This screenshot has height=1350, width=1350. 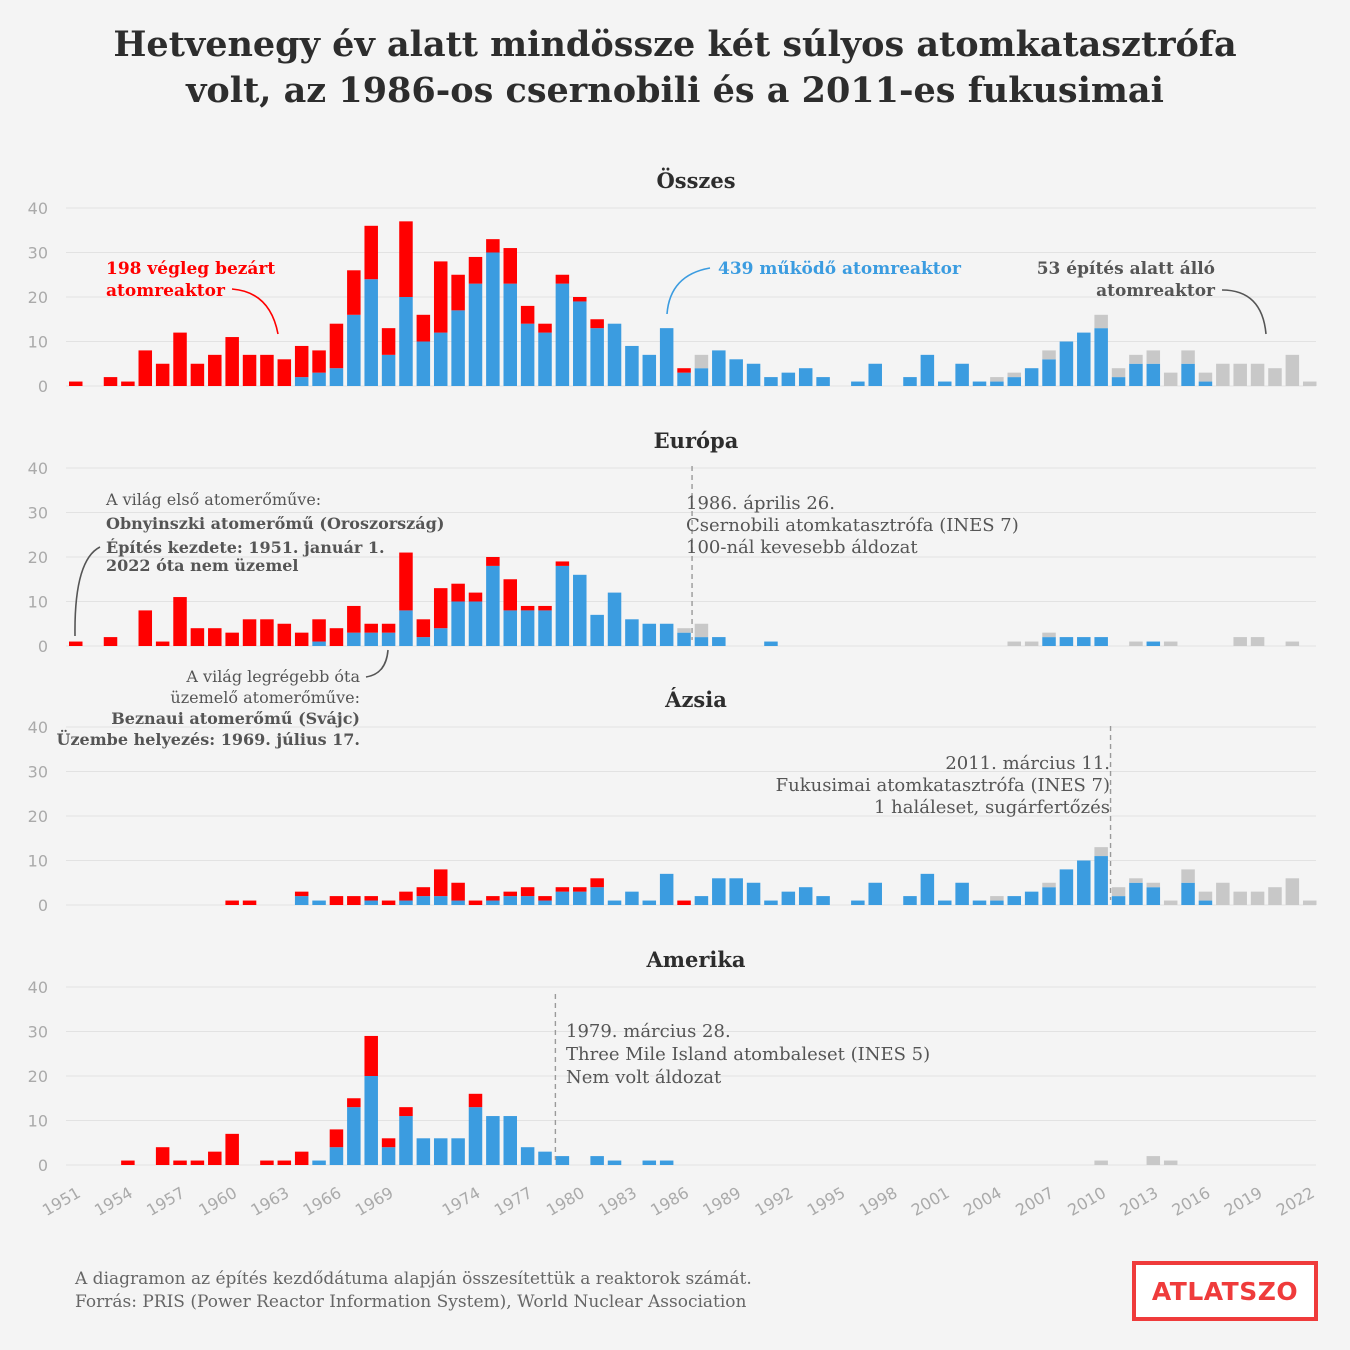 I want to click on annotation-oldest-plant: A világ legrégebb óta, so click(x=272, y=676).